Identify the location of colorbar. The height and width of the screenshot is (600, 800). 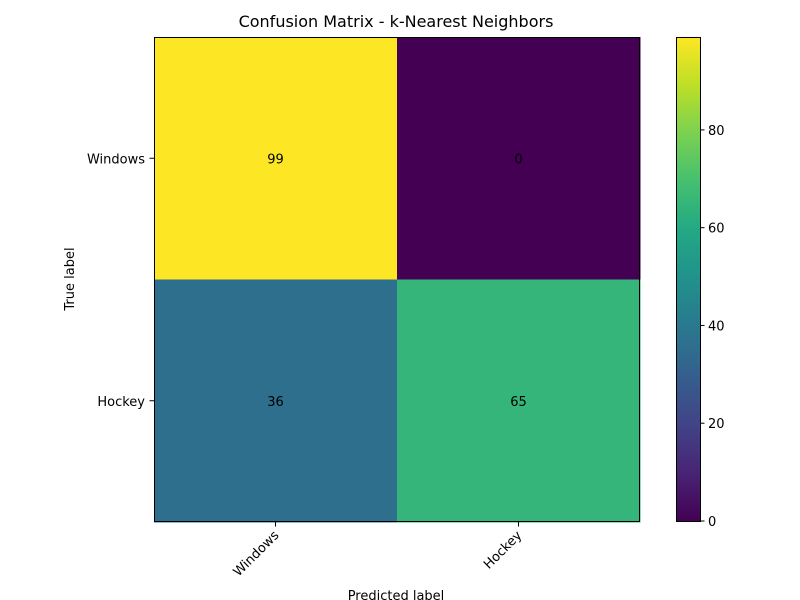
(688, 279).